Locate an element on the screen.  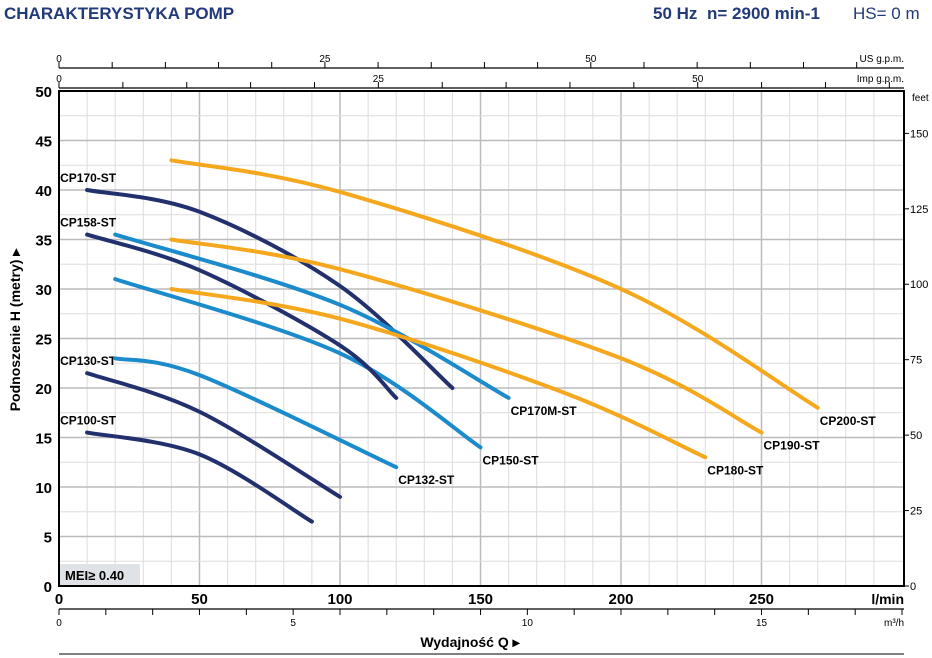
feet-tick-label: 150 is located at coordinates (919, 134).